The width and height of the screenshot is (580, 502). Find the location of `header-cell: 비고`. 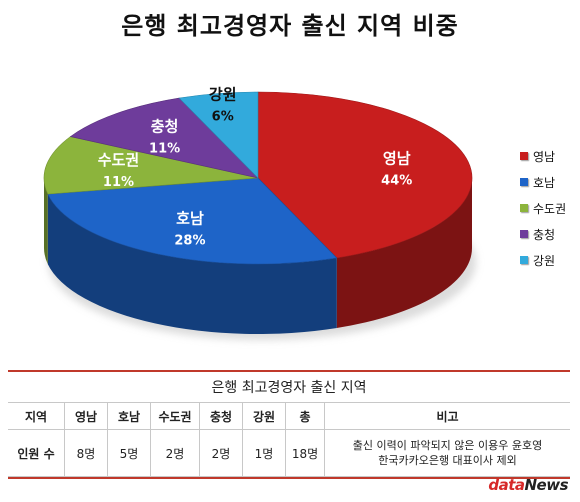

header-cell: 비고 is located at coordinates (447, 416).